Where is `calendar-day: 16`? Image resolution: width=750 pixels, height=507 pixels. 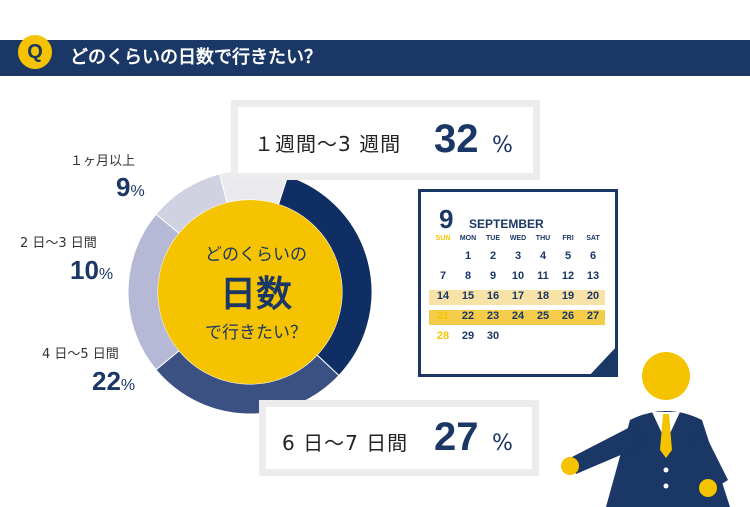
calendar-day: 16 is located at coordinates (493, 296).